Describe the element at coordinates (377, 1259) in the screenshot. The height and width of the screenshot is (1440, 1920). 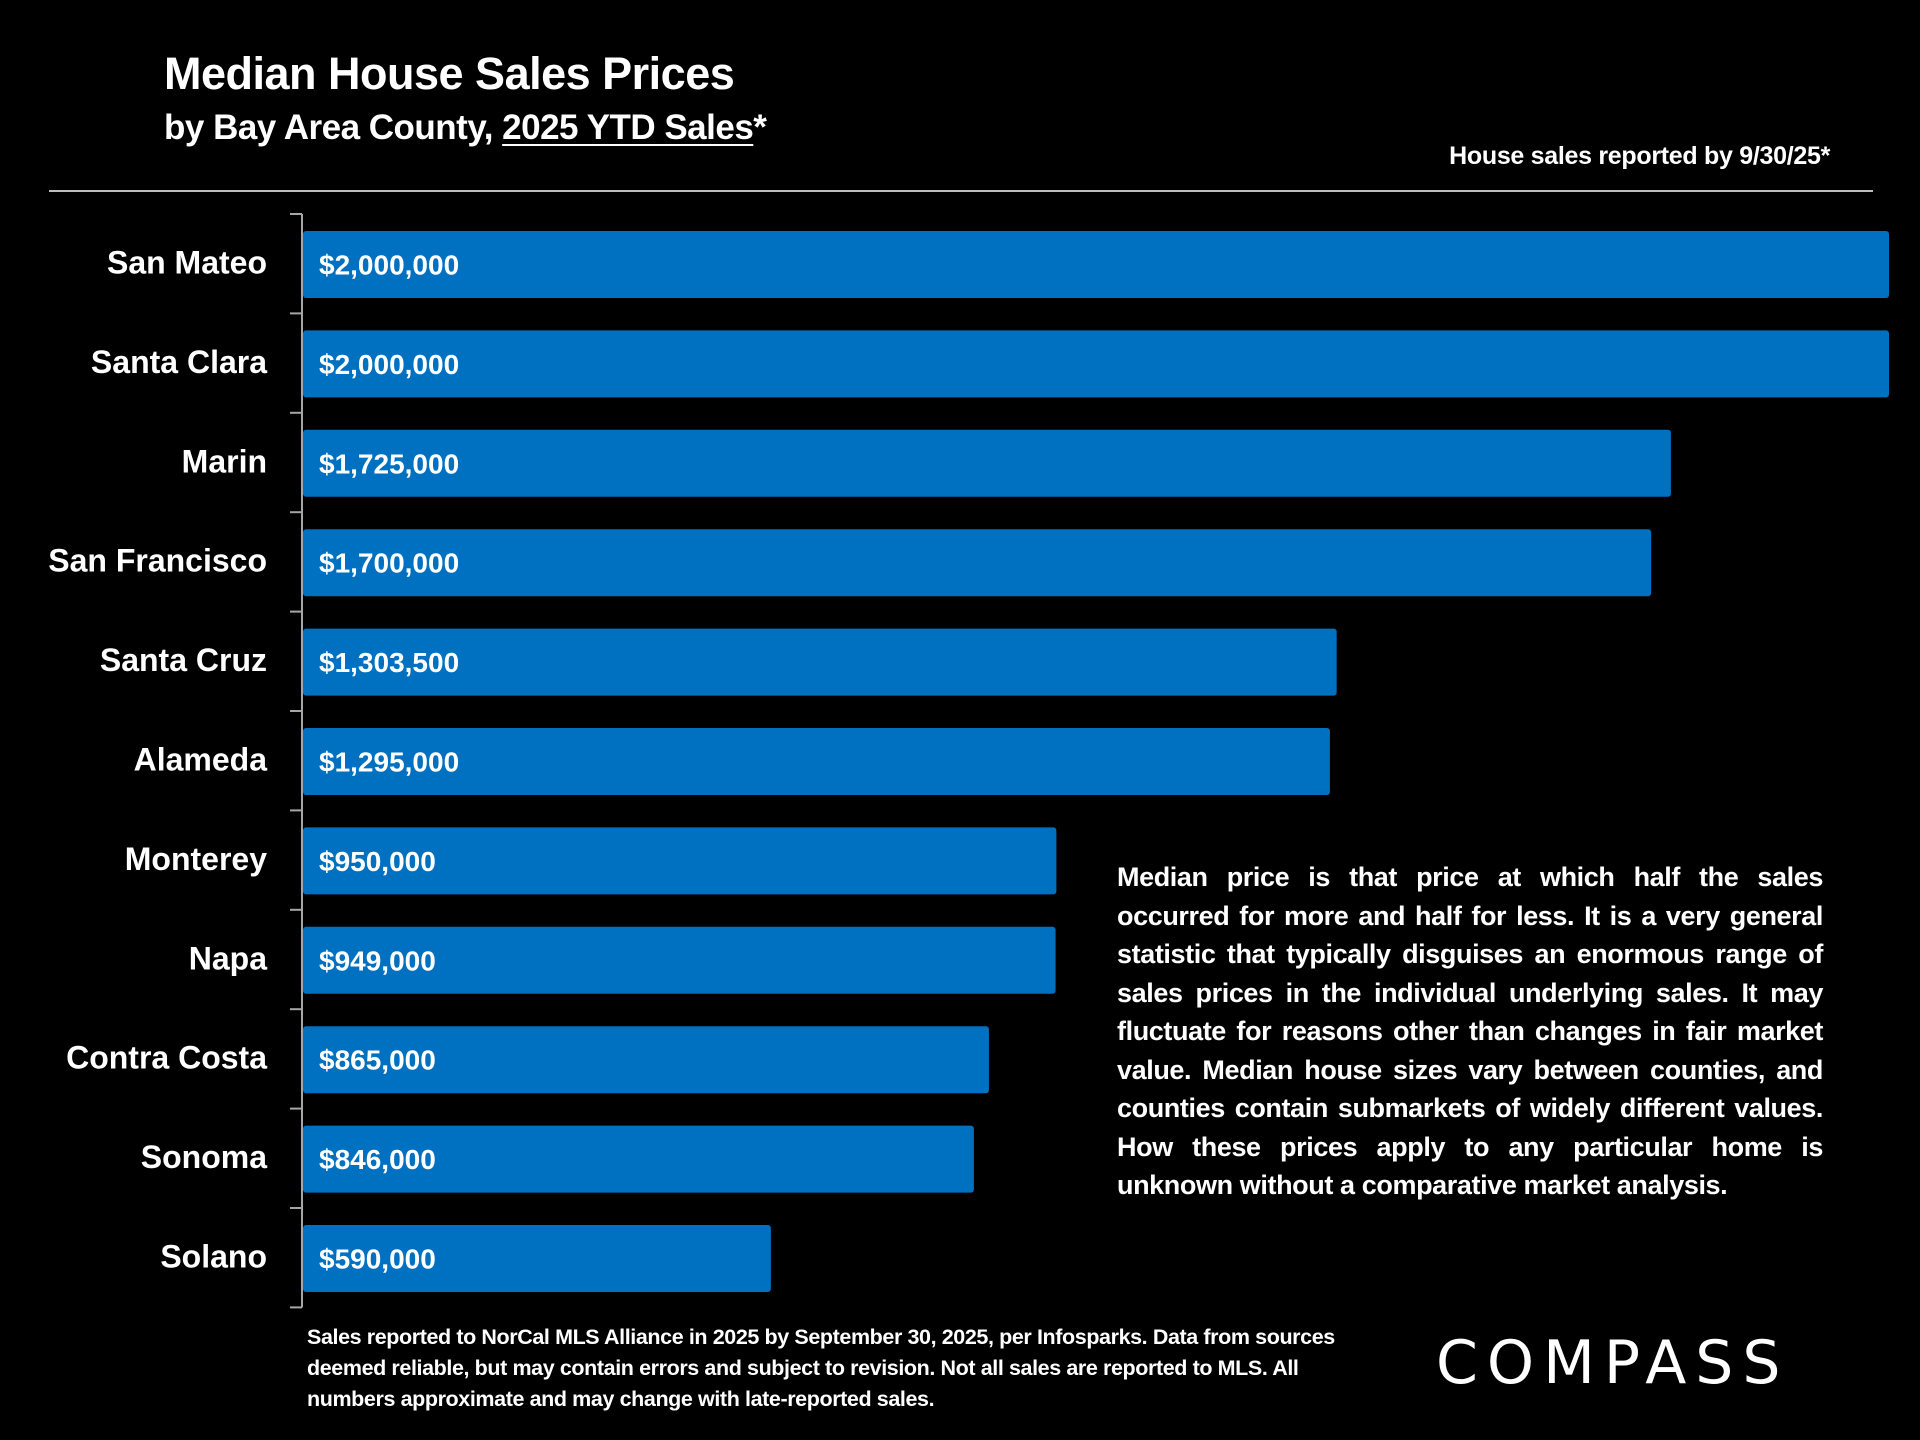
I see `data-label: $590,000` at that location.